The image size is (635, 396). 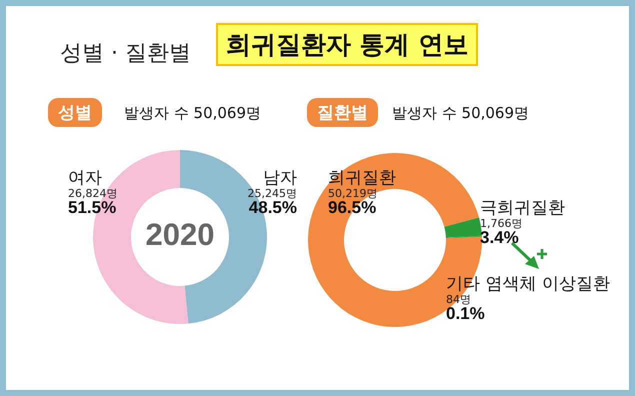 What do you see at coordinates (92, 208) in the screenshot?
I see `text: 51.5%` at bounding box center [92, 208].